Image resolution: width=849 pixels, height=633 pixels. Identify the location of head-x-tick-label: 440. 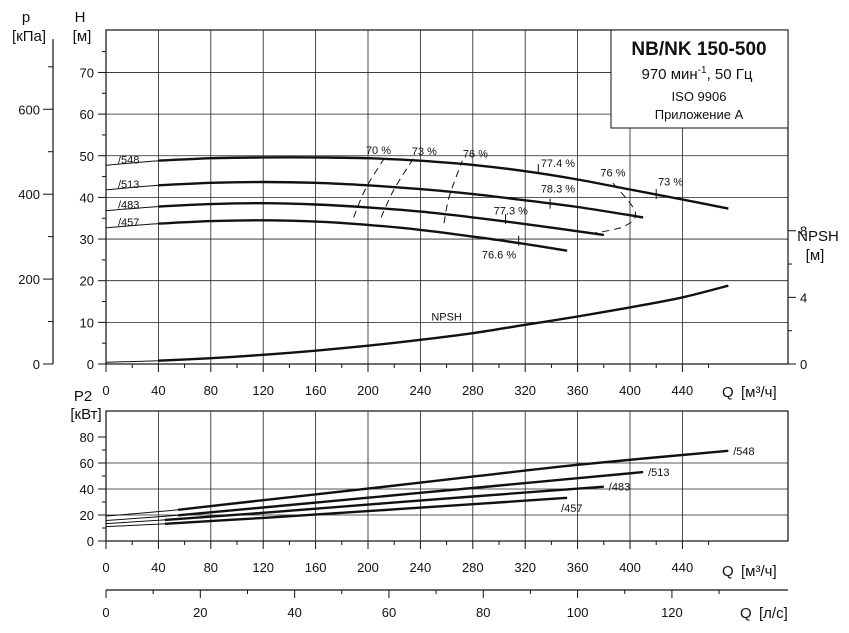
(683, 390).